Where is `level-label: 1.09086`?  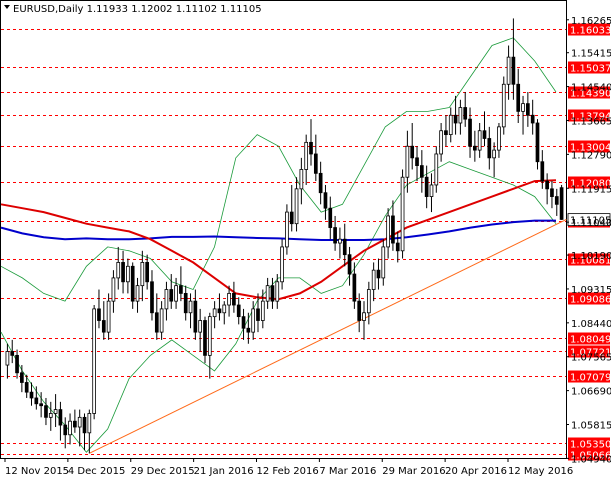
level-label: 1.09086 is located at coordinates (590, 300).